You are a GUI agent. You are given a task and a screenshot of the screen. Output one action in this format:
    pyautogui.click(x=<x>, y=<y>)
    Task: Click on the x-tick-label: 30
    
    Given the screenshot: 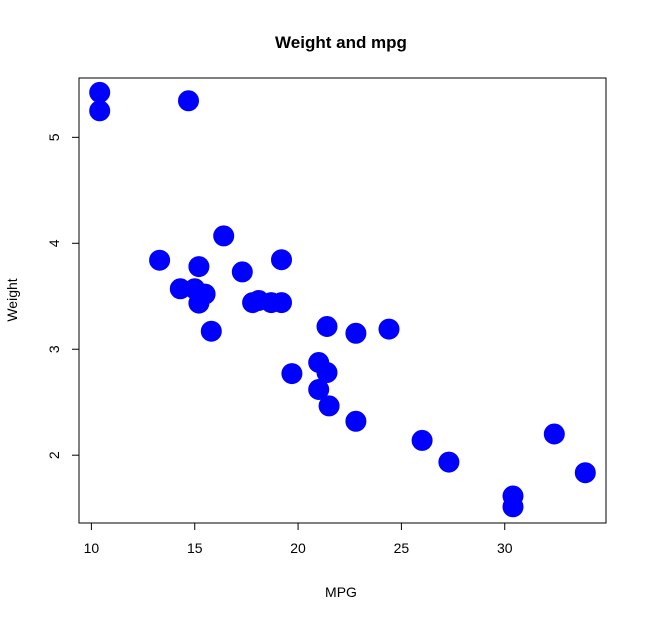 What is the action you would take?
    pyautogui.click(x=505, y=548)
    